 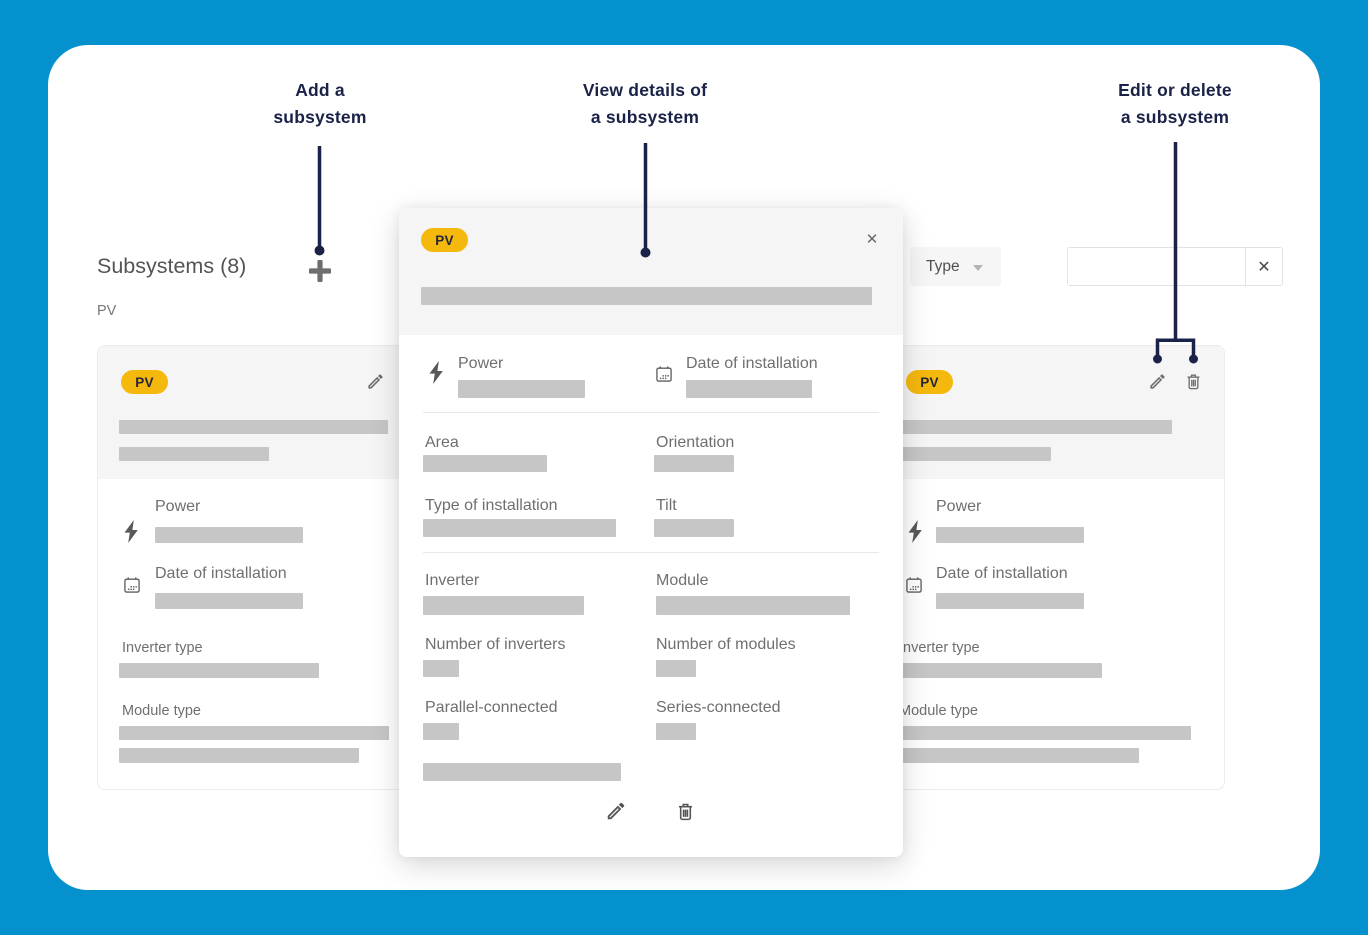 What do you see at coordinates (646, 296) in the screenshot?
I see `modal-title-placeholder` at bounding box center [646, 296].